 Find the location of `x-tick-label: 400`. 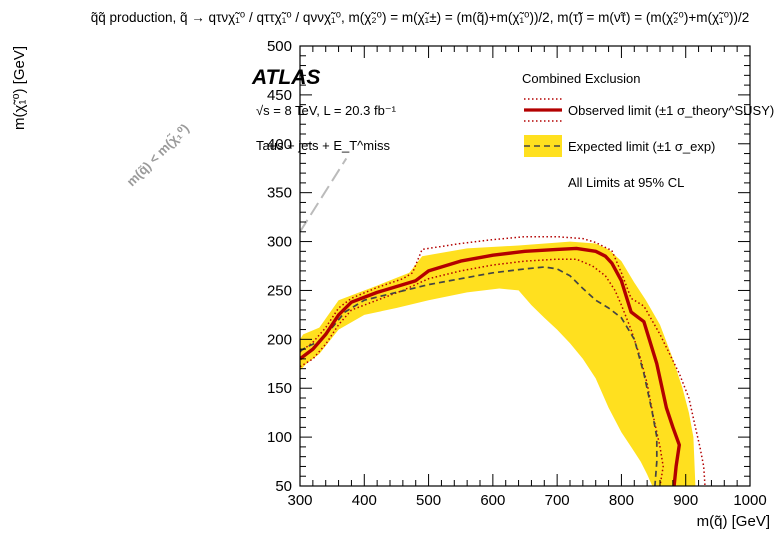

x-tick-label: 400 is located at coordinates (364, 500).